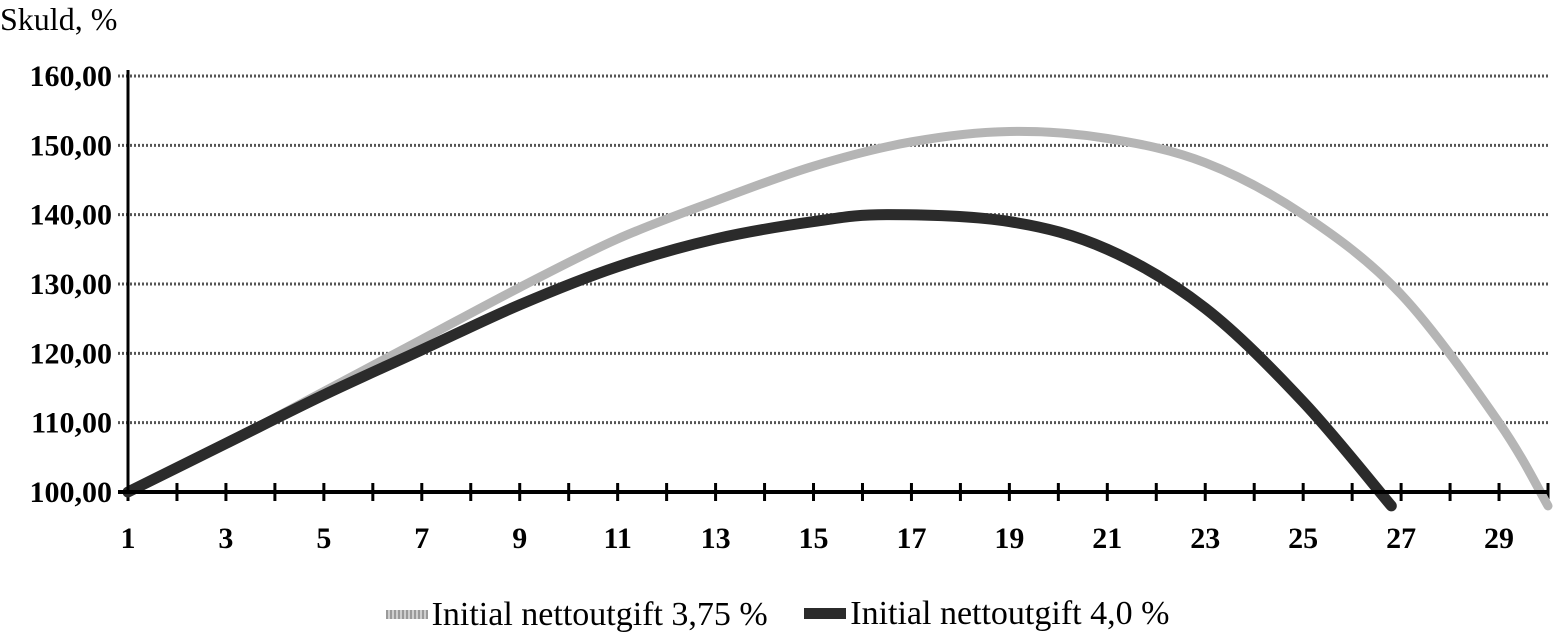  What do you see at coordinates (825, 613) in the screenshot?
I see `legend-swatch-dark` at bounding box center [825, 613].